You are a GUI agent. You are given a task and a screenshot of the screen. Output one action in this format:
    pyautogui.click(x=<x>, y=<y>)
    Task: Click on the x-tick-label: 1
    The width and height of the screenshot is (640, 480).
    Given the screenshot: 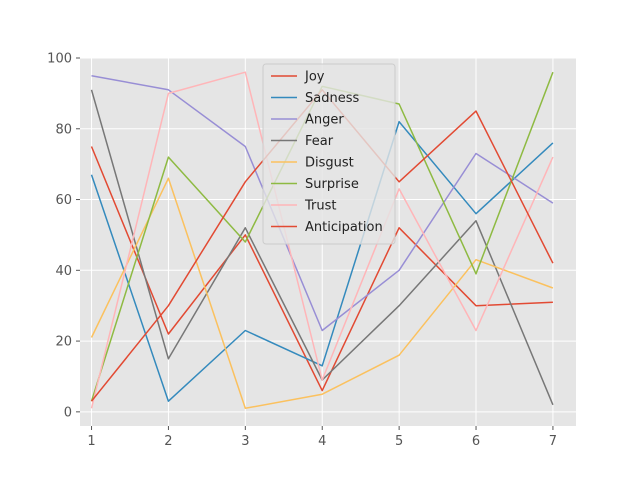 What is the action you would take?
    pyautogui.click(x=91, y=441)
    